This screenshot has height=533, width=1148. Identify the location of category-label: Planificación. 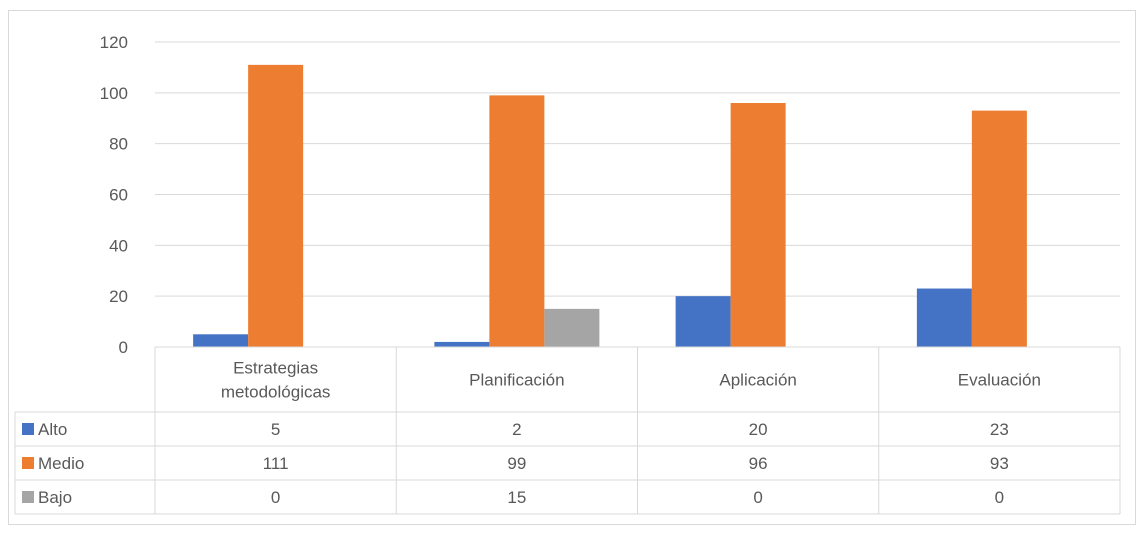
(516, 380).